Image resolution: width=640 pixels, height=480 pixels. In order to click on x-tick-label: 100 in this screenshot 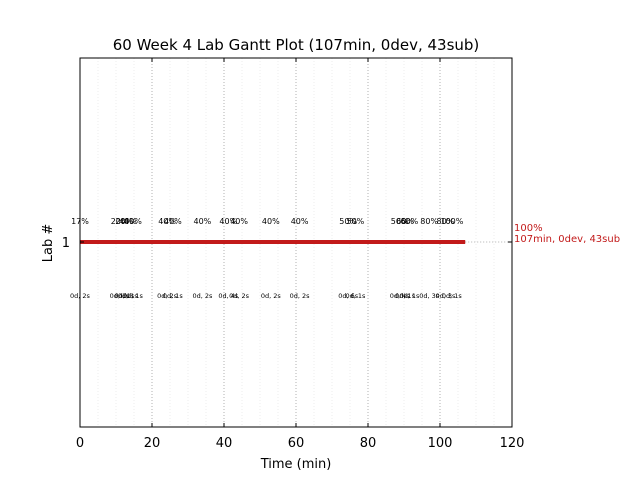, I will do `click(440, 443)`.